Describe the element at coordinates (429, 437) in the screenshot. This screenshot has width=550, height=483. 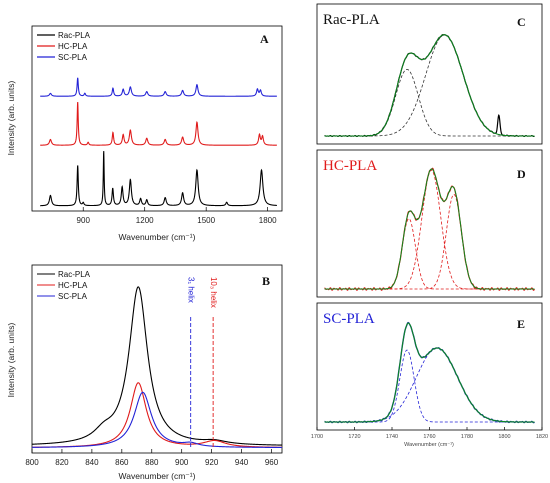
I see `x-tick-label: 1760` at that location.